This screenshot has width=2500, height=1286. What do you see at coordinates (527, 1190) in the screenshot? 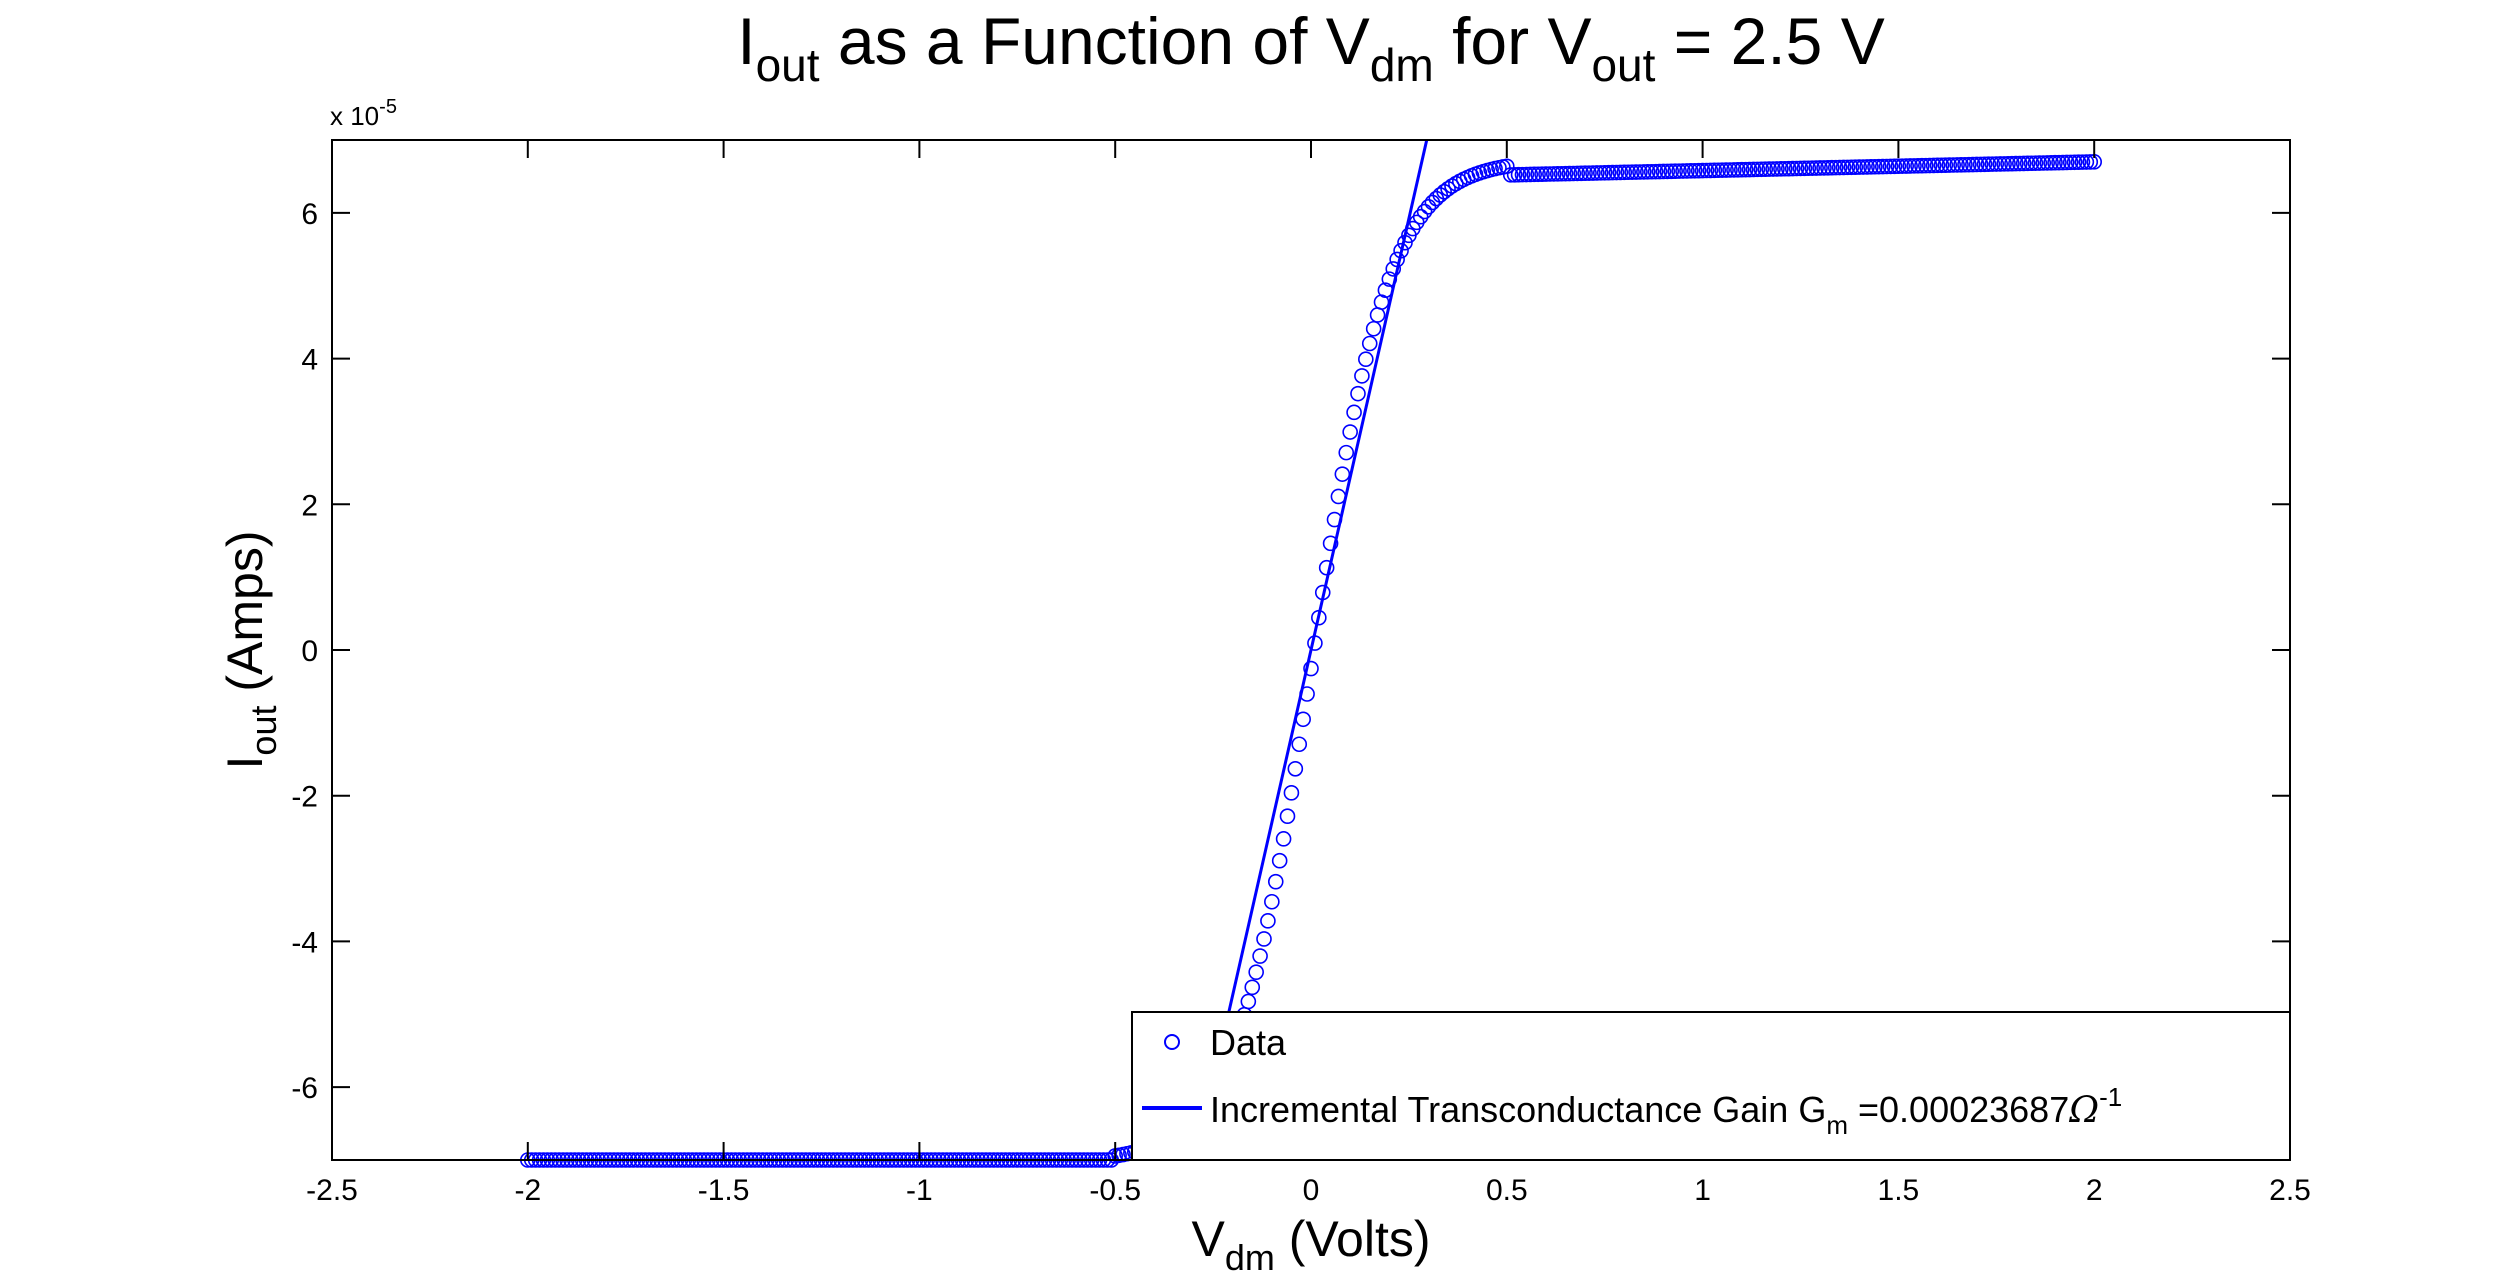
I see `x-tick-label: -2` at bounding box center [527, 1190].